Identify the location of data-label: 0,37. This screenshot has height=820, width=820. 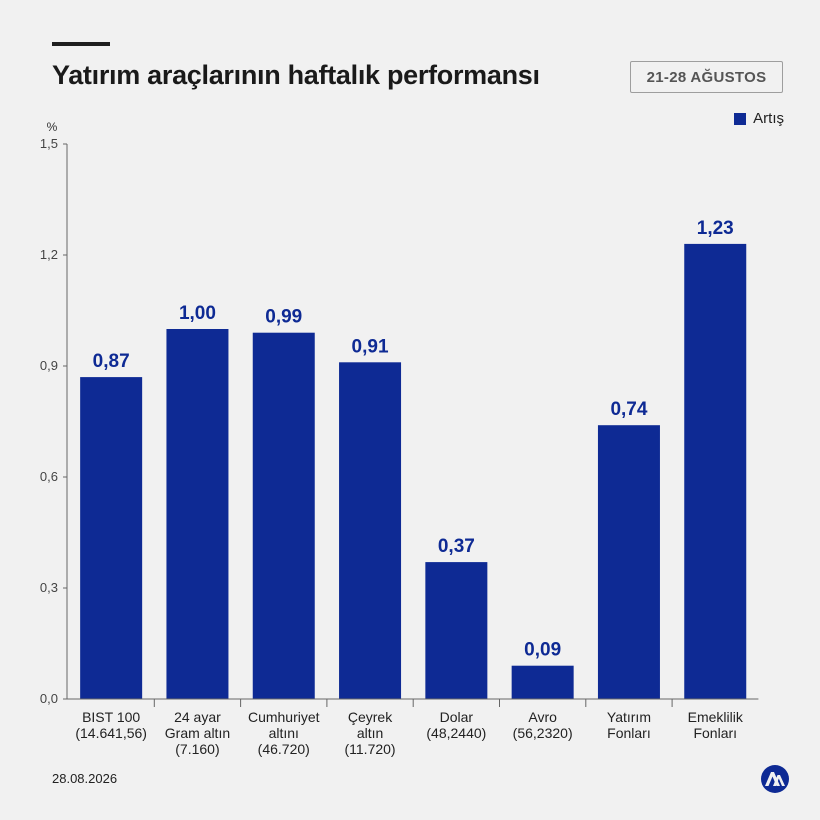
(456, 546).